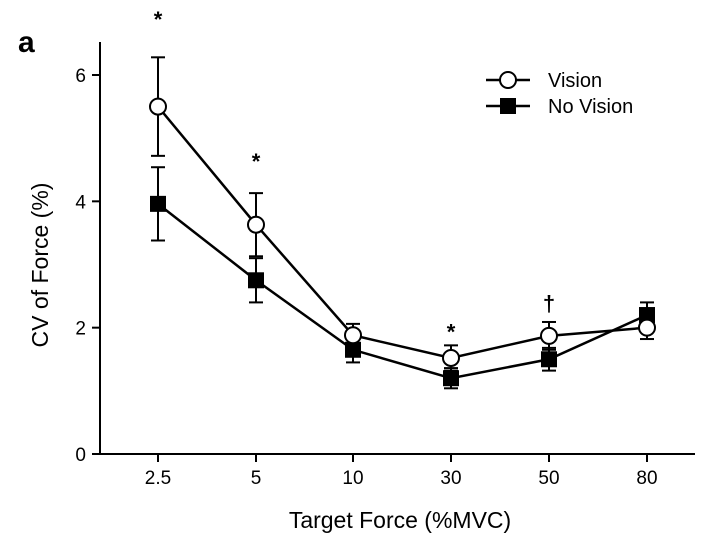 This screenshot has height=551, width=715. Describe the element at coordinates (544, 81) in the screenshot. I see `legend-item: Vision` at that location.